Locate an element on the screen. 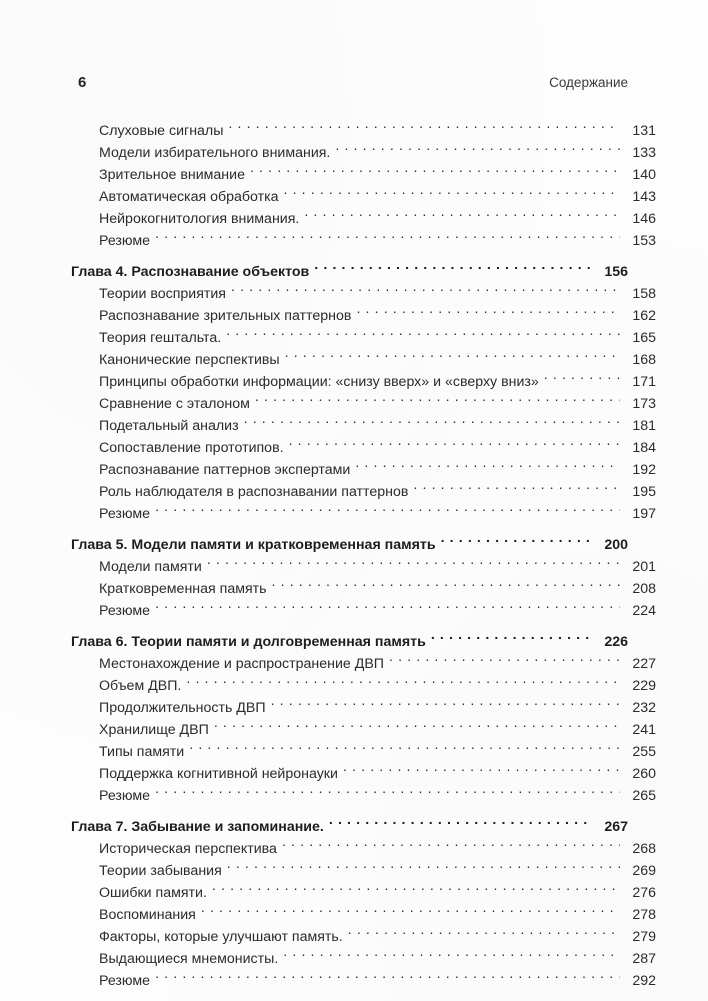  toc-entry-page-number: 146 is located at coordinates (644, 219).